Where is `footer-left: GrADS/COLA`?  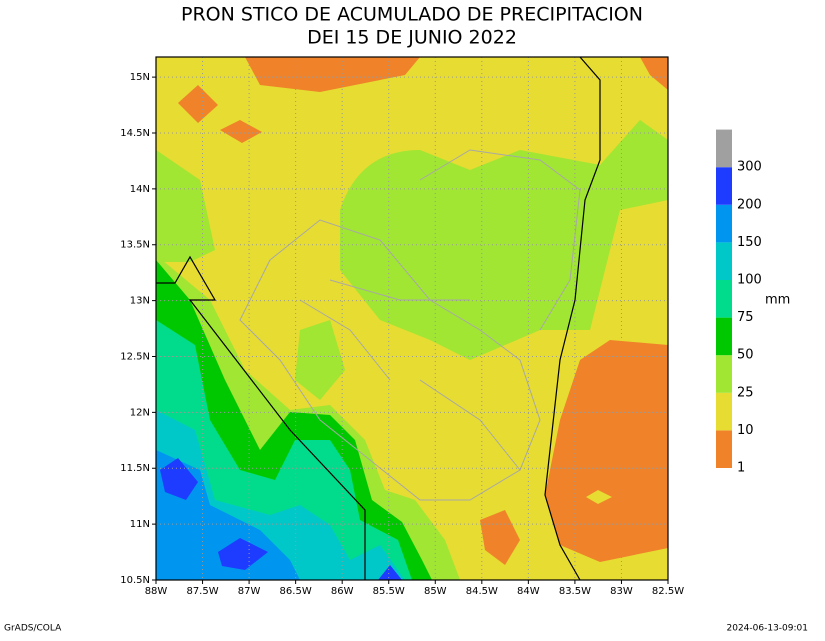
footer-left: GrADS/COLA is located at coordinates (33, 629).